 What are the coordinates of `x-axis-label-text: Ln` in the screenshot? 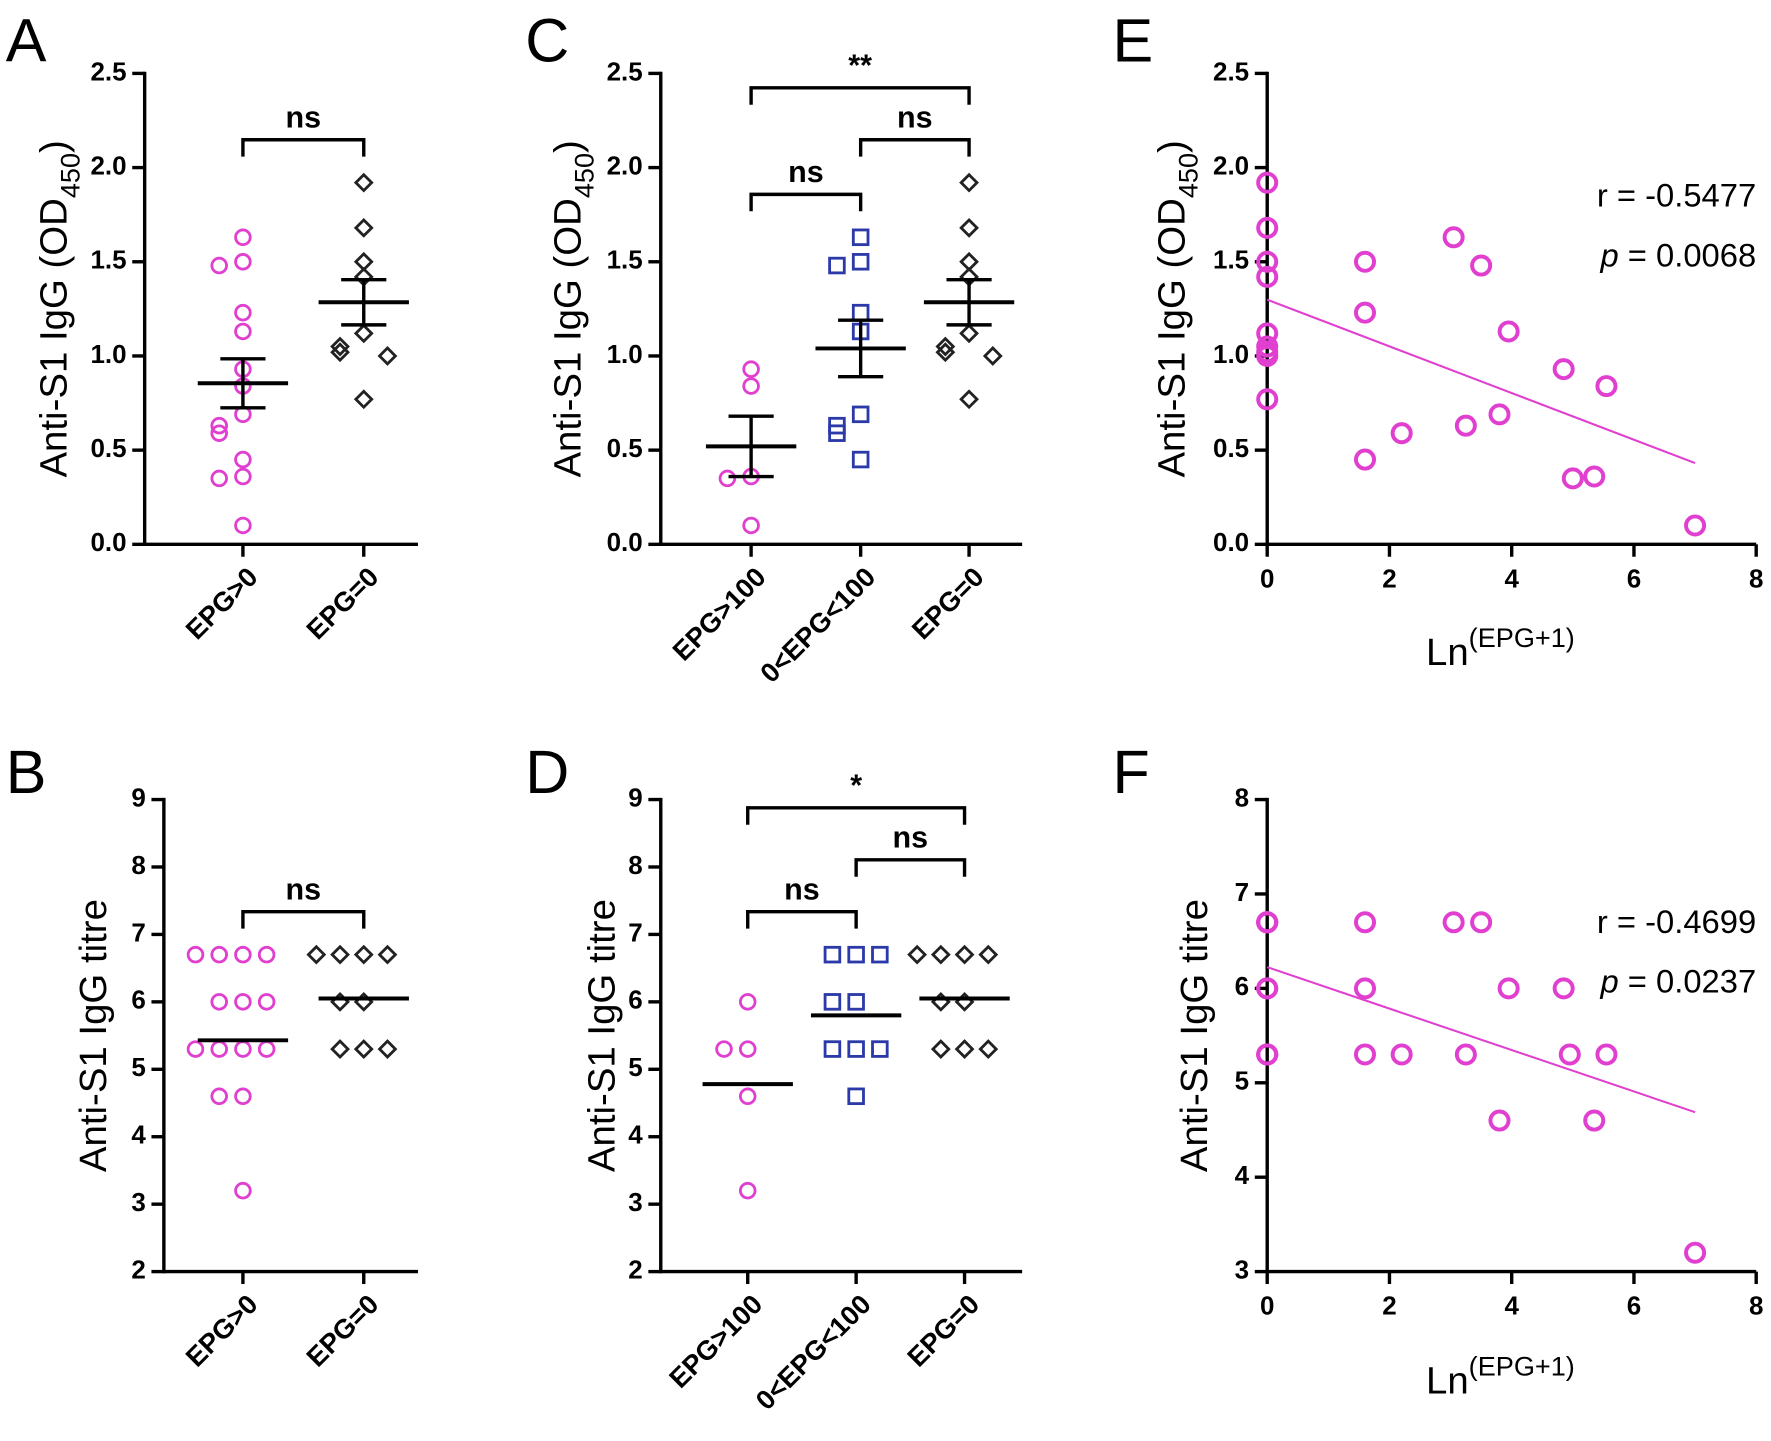 It's located at (1447, 652).